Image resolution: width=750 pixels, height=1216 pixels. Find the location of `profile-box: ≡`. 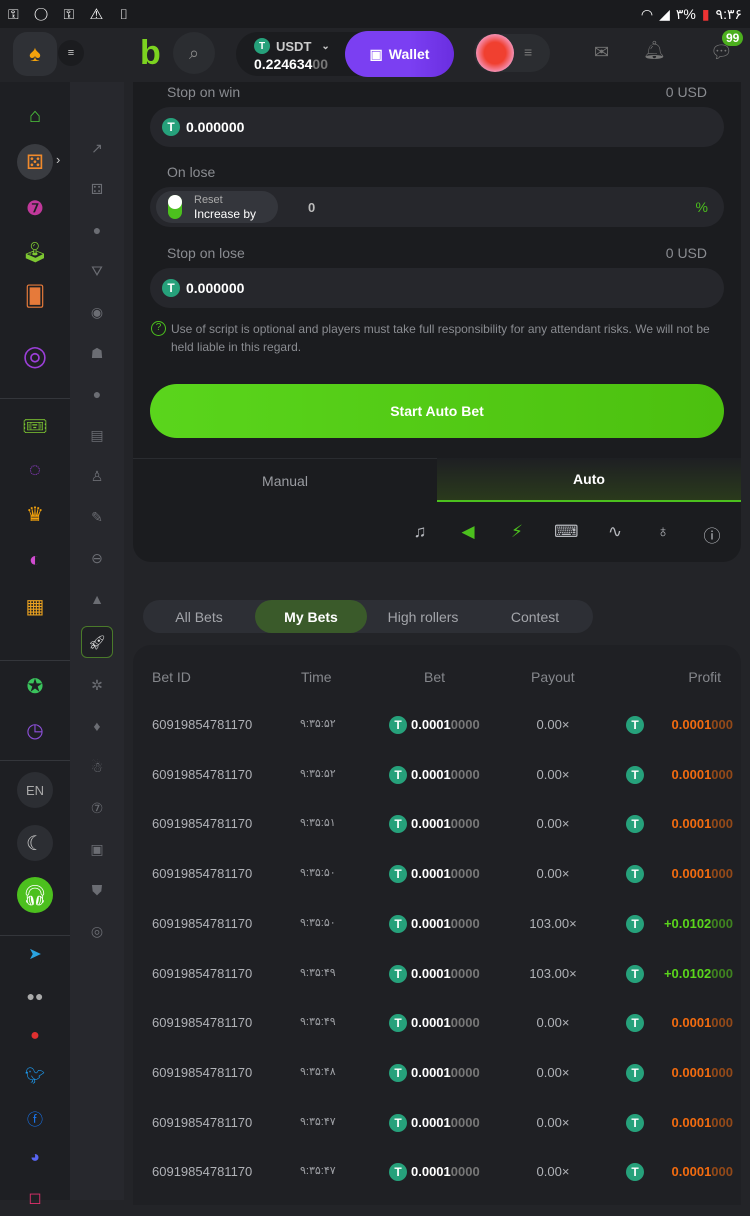

profile-box: ≡ is located at coordinates (512, 53).